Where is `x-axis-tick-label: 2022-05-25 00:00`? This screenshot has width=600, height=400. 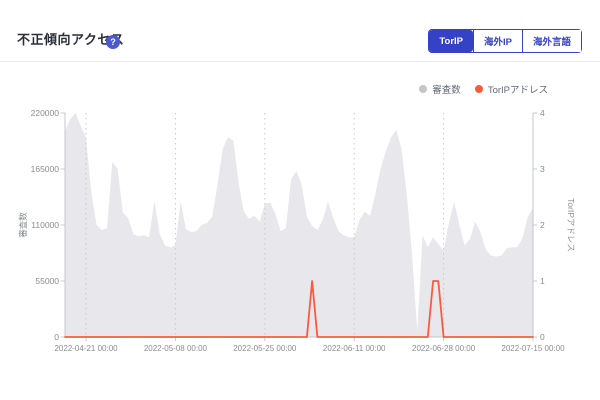
x-axis-tick-label: 2022-05-25 00:00 is located at coordinates (265, 348).